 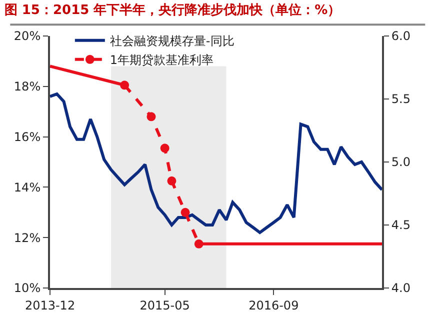 I want to click on y-tick-label: 20%, so click(x=27, y=36).